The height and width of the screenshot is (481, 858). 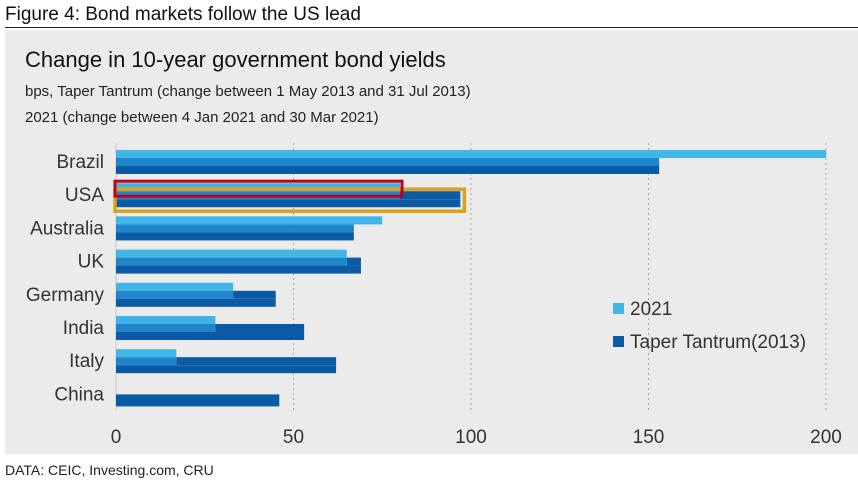 What do you see at coordinates (146, 361) in the screenshot?
I see `bar-overlap-italy` at bounding box center [146, 361].